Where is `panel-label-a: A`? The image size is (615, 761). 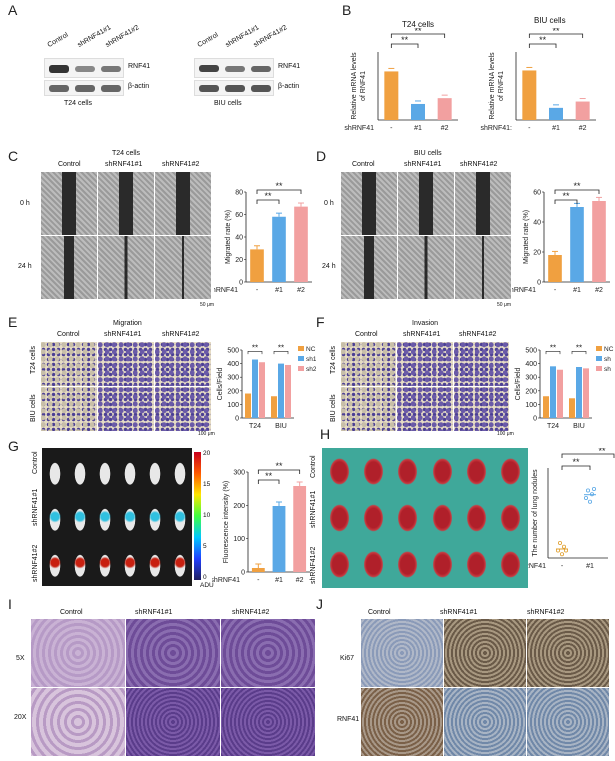 panel-label-a: A is located at coordinates (13, 10).